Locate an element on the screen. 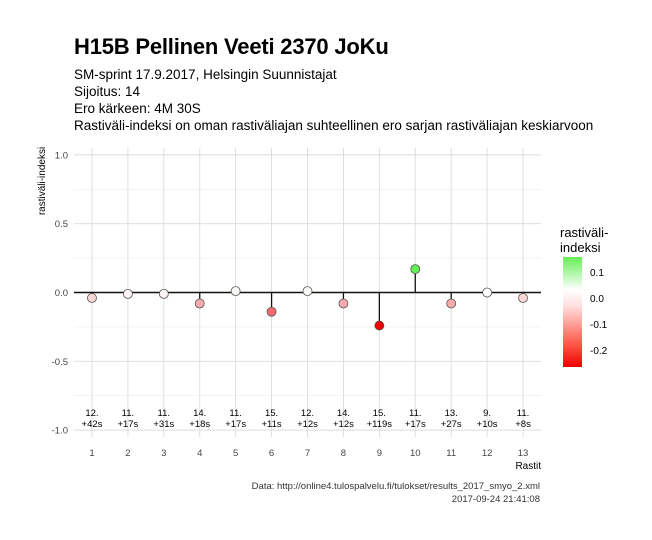 This screenshot has width=652, height=540. legend-tick-label: 0.1 is located at coordinates (597, 273).